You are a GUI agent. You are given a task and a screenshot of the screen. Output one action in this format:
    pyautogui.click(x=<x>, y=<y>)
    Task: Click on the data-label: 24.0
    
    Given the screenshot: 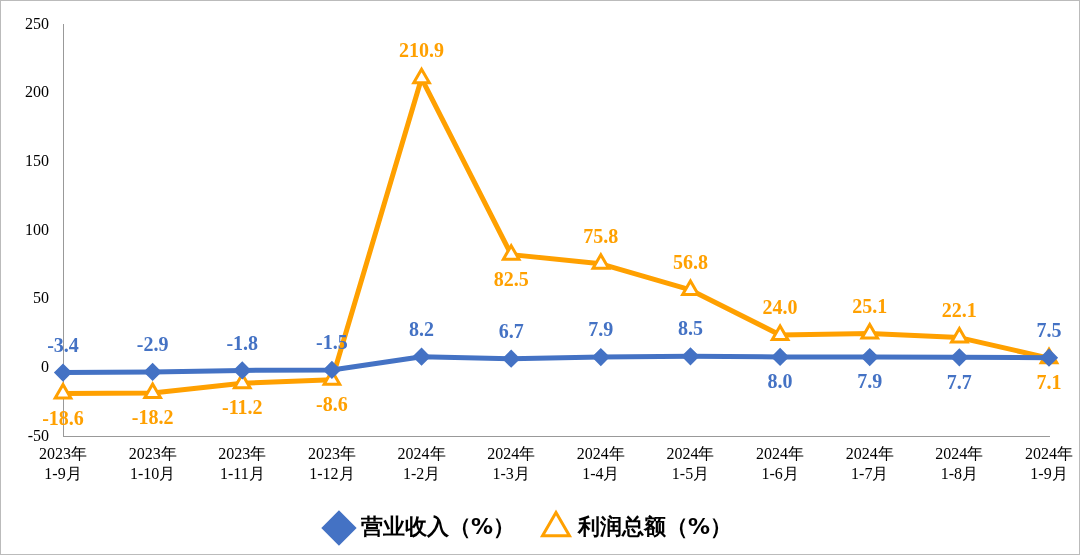 What is the action you would take?
    pyautogui.click(x=780, y=307)
    